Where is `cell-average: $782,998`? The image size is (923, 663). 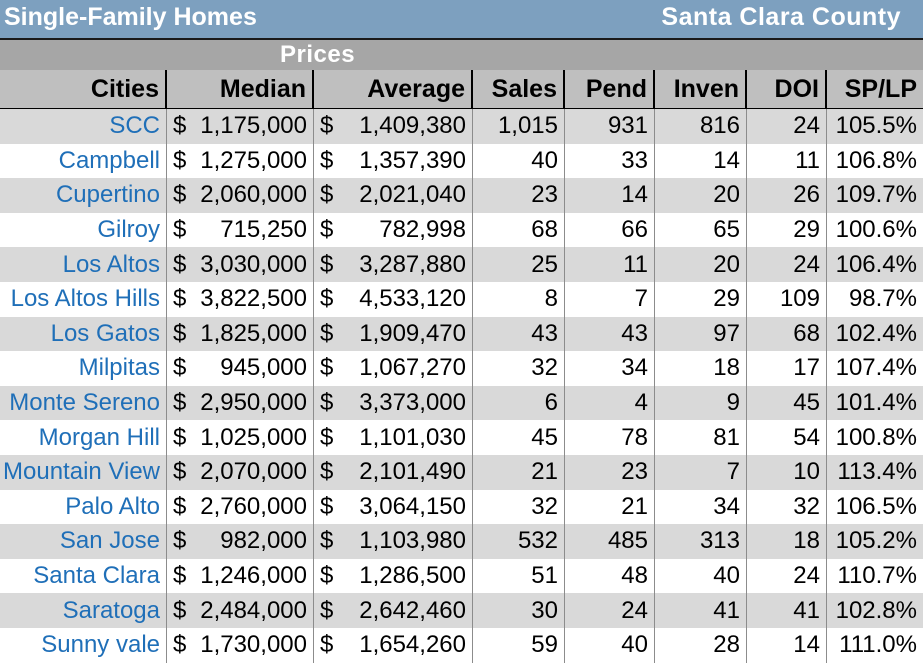 cell-average: $782,998 is located at coordinates (393, 230).